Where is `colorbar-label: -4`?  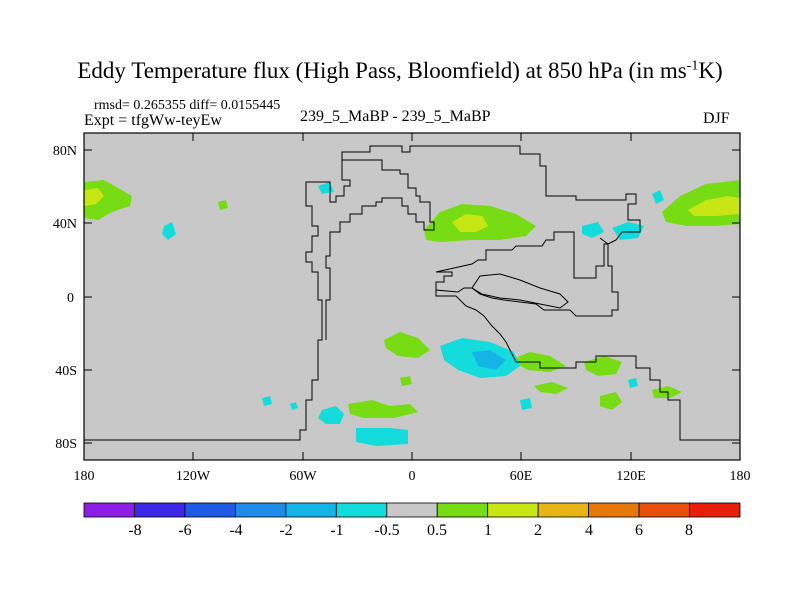
colorbar-label: -4 is located at coordinates (235, 530).